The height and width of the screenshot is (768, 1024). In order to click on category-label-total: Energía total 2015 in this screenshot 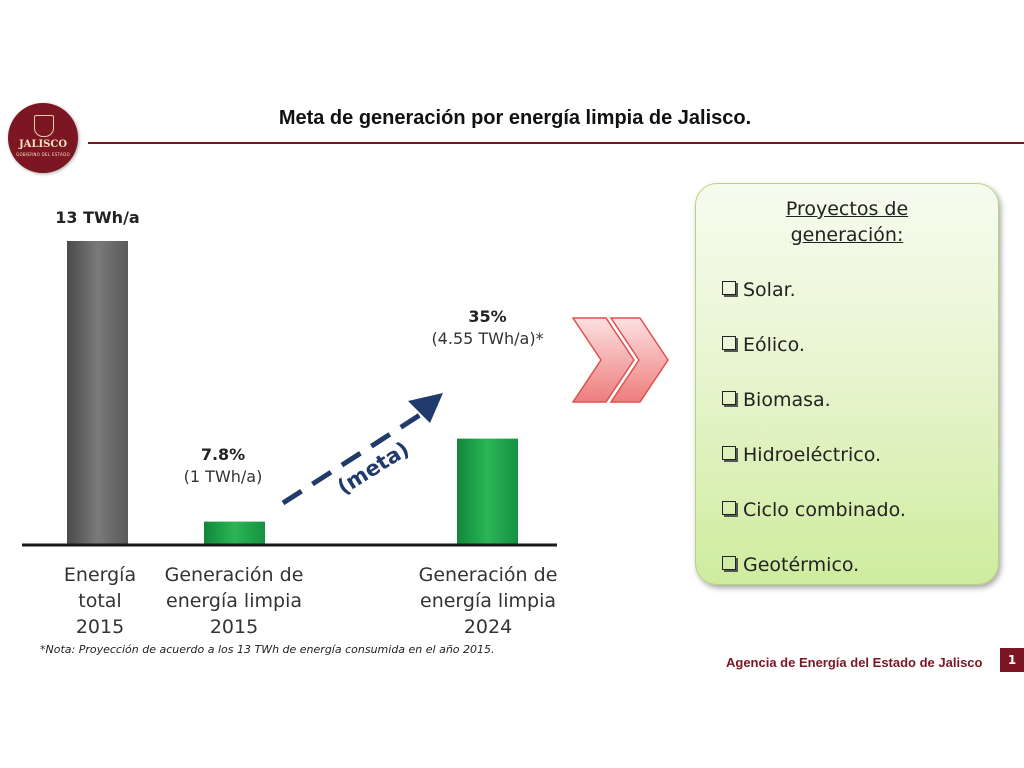, I will do `click(100, 601)`.